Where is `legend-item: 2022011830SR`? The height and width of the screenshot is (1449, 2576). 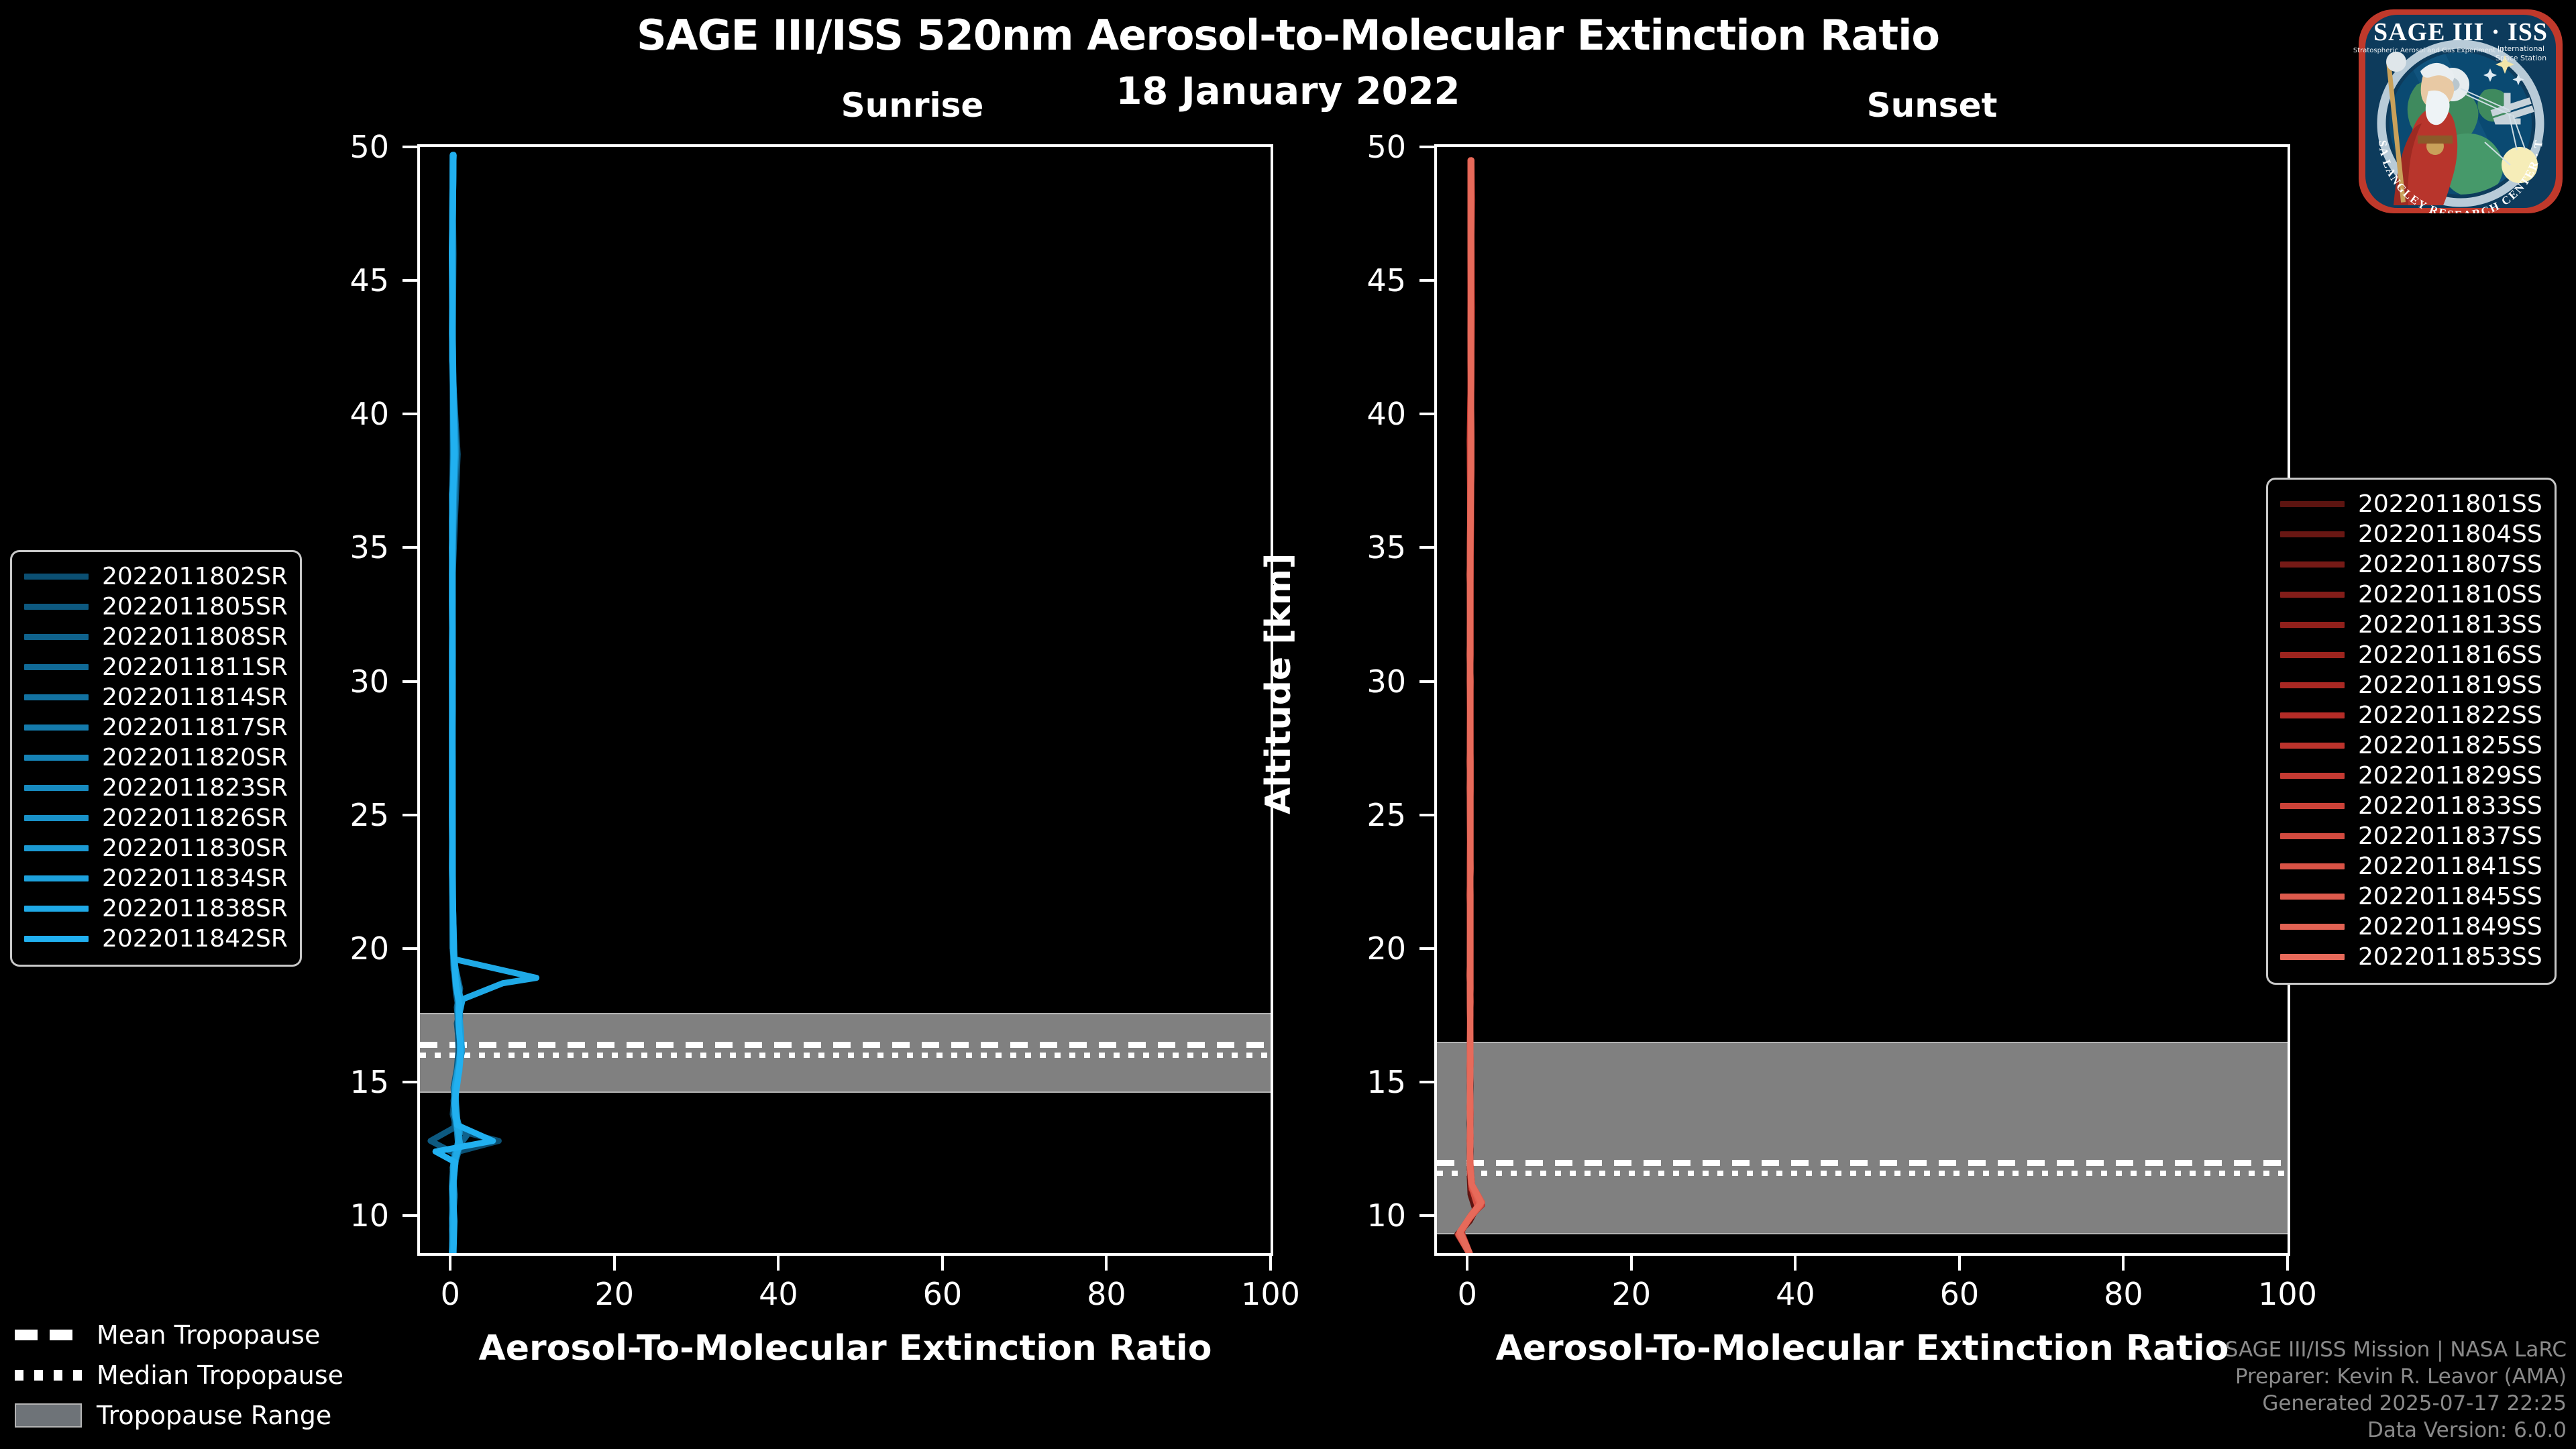 legend-item: 2022011830SR is located at coordinates (156, 848).